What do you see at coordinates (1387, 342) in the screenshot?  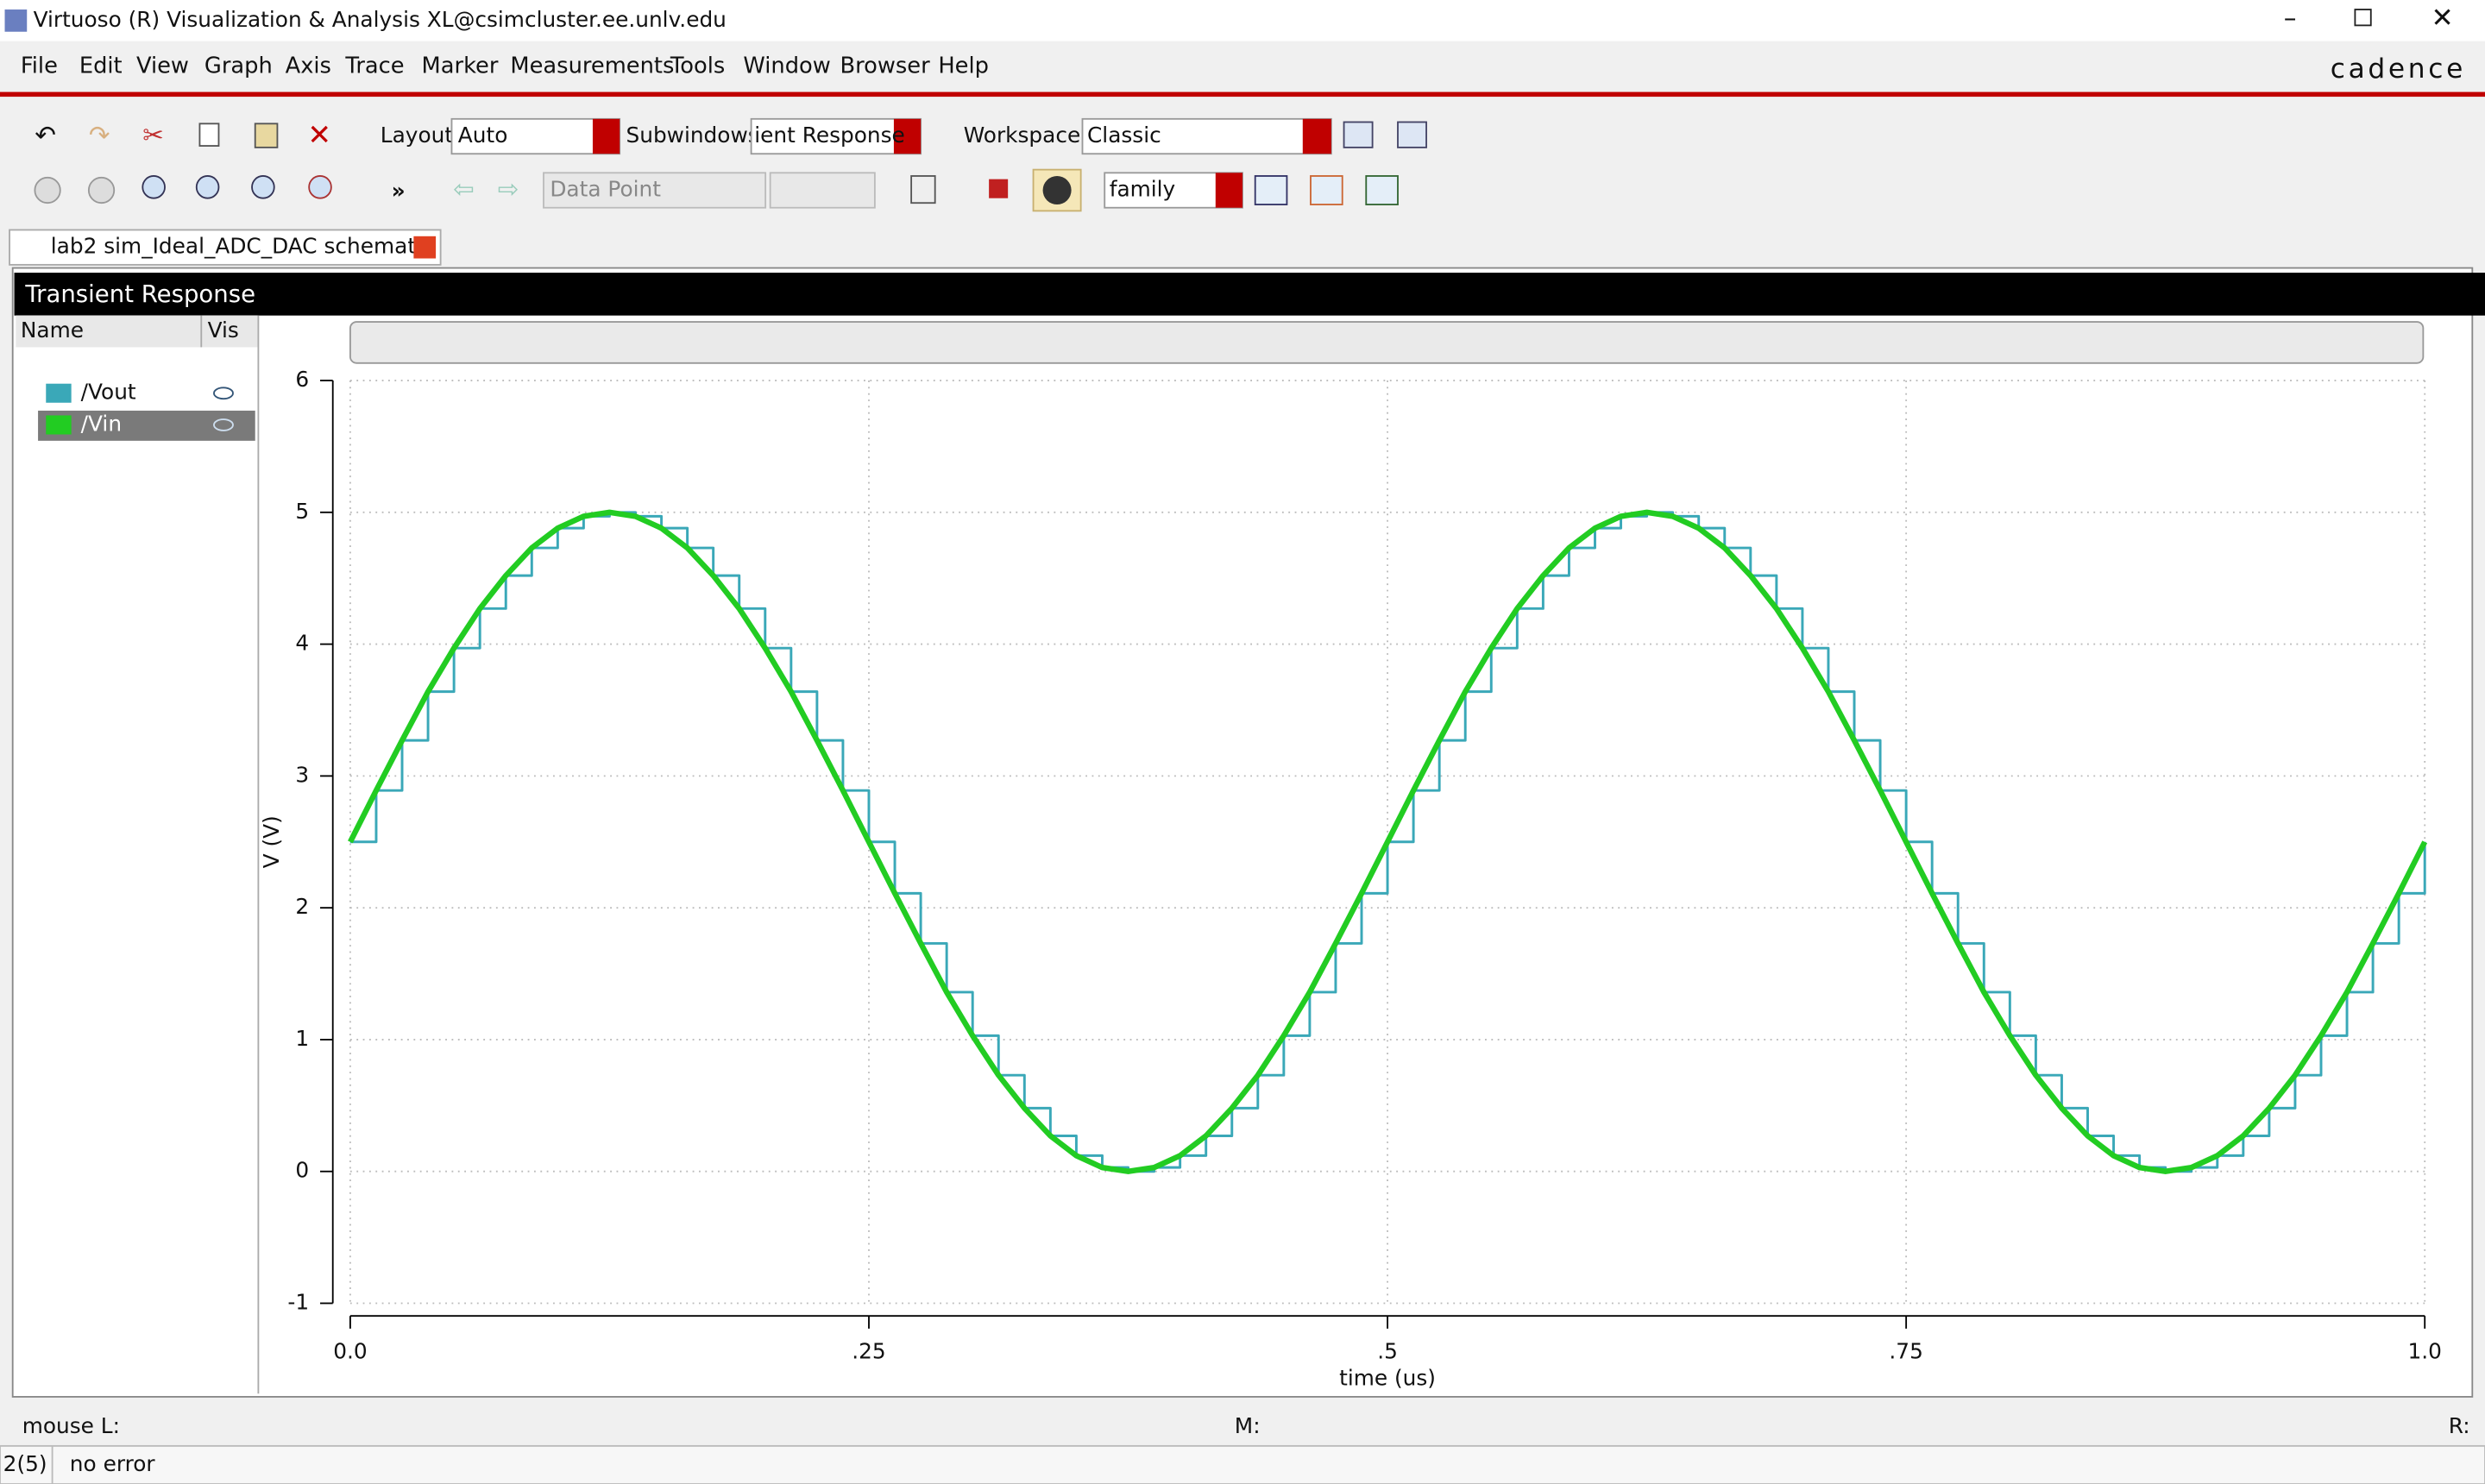 I see `overview-strip` at bounding box center [1387, 342].